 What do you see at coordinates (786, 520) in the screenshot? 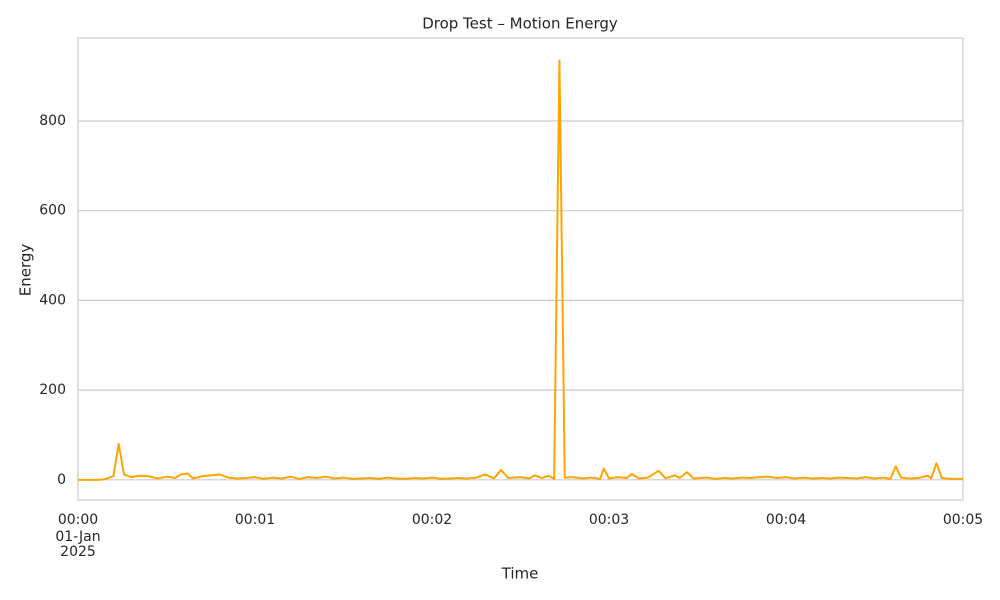
I see `x-tick-label: 00:04` at bounding box center [786, 520].